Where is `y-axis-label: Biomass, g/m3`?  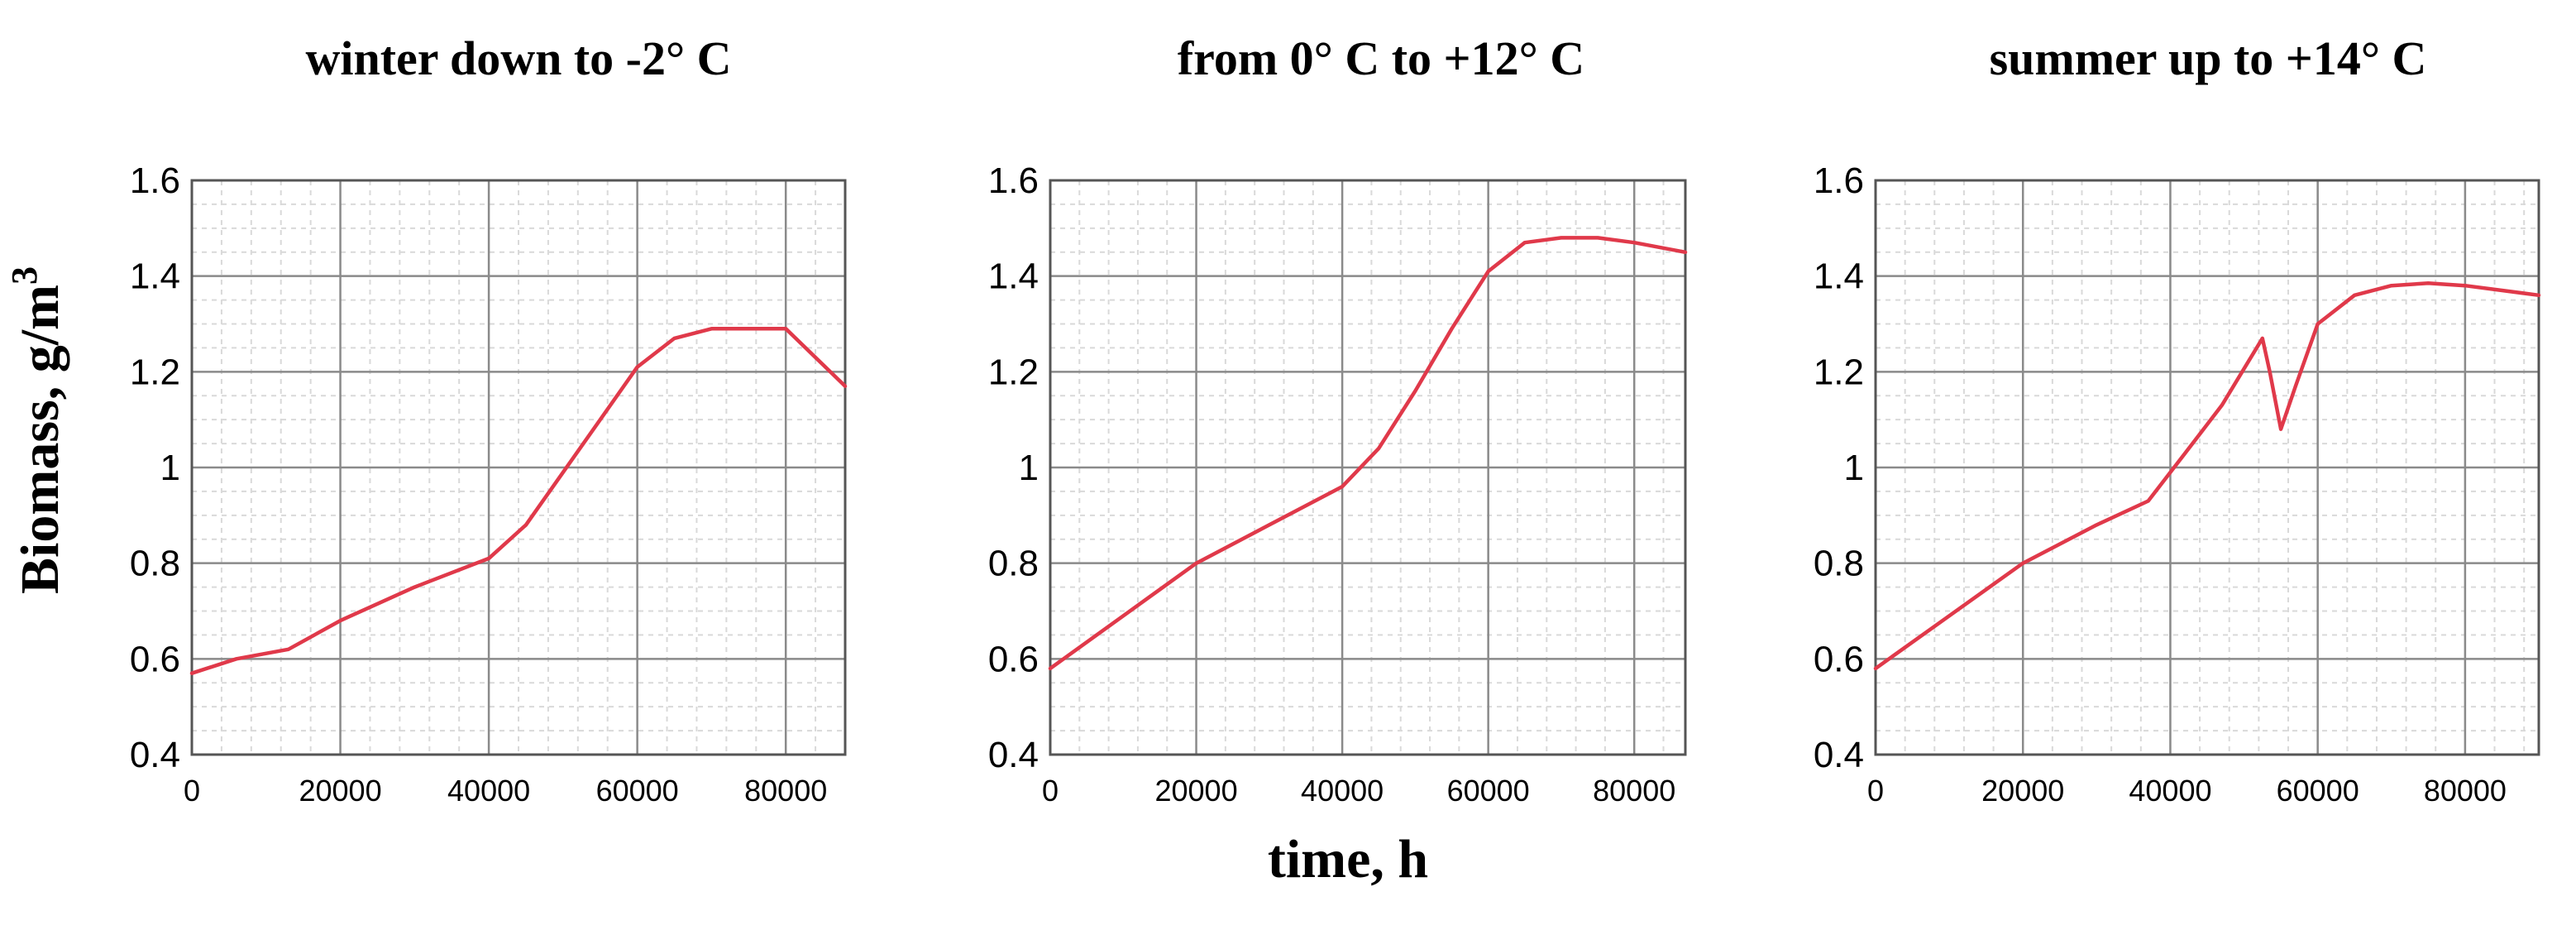 y-axis-label: Biomass, g/m3 is located at coordinates (37, 430).